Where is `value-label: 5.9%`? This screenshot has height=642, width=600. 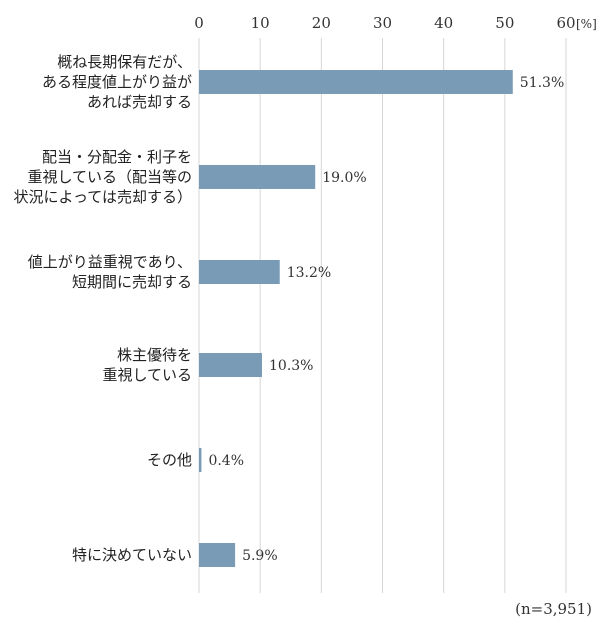
value-label: 5.9% is located at coordinates (260, 556).